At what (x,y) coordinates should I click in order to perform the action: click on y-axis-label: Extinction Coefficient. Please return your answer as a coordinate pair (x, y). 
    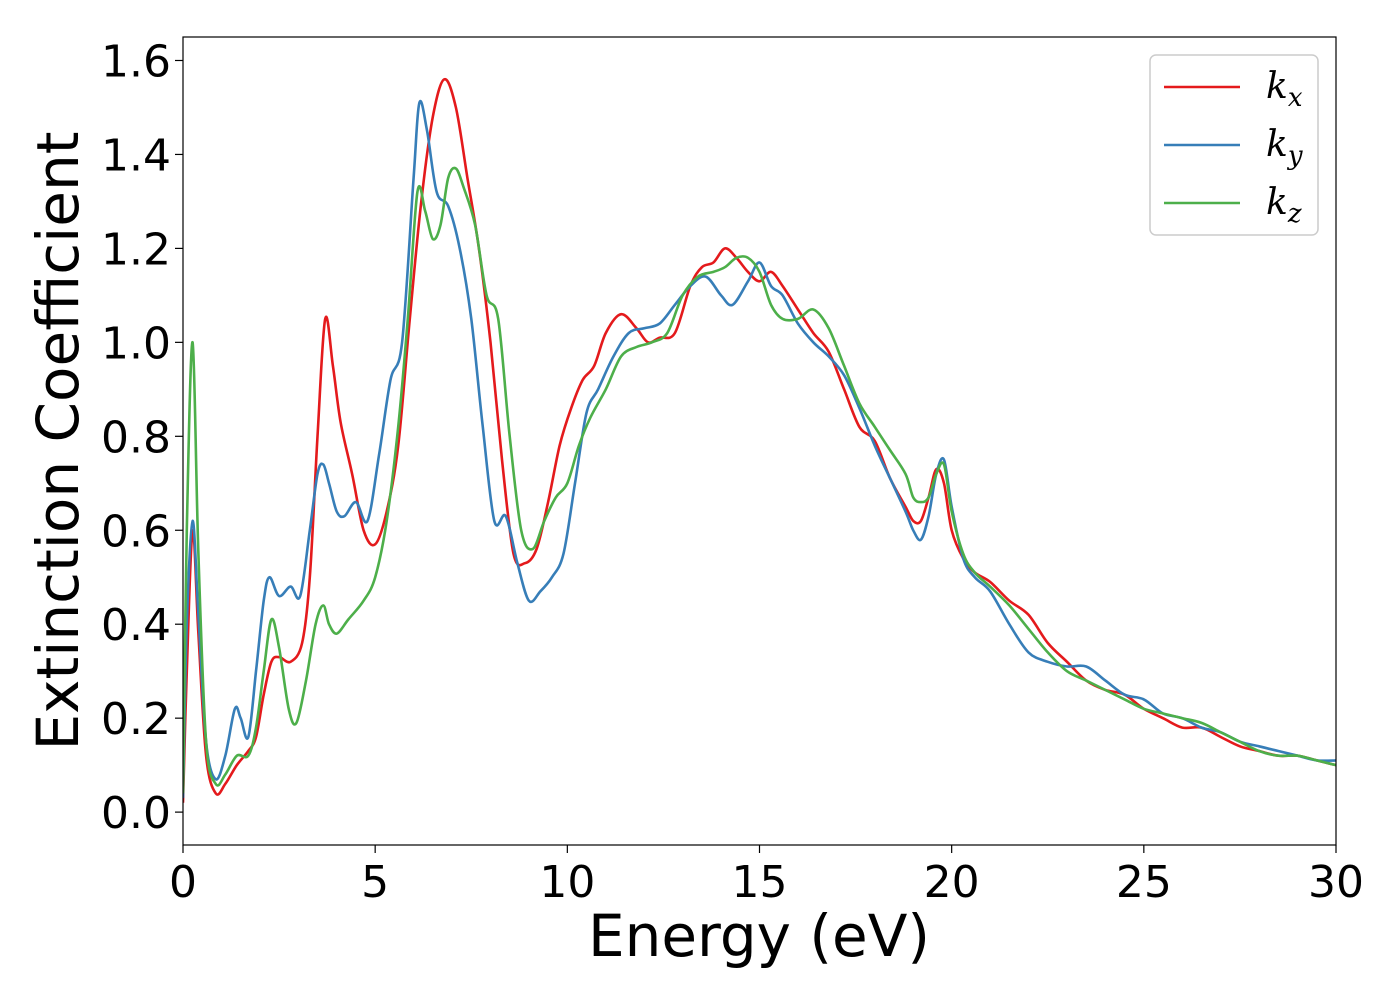
    Looking at the image, I should click on (58, 441).